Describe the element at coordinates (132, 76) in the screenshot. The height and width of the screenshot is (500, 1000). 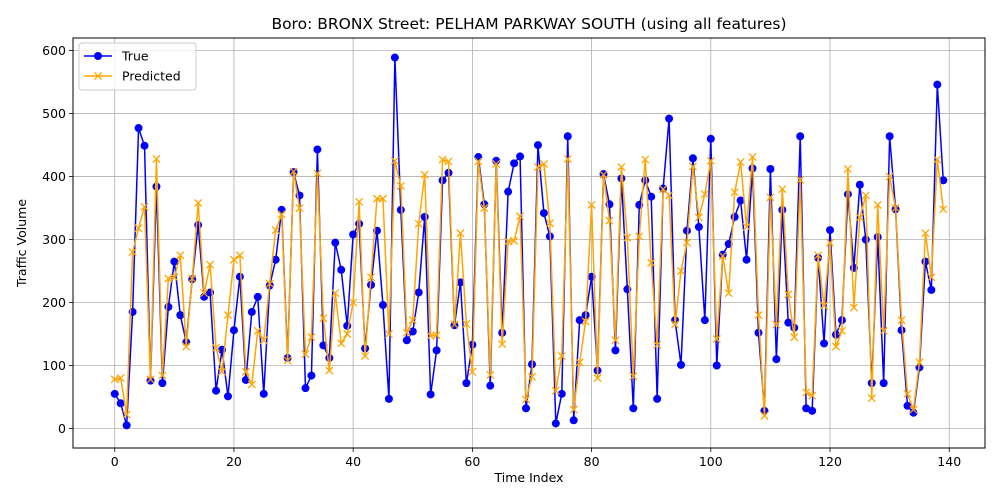
I see `legend-entry-predicted: Predicted` at that location.